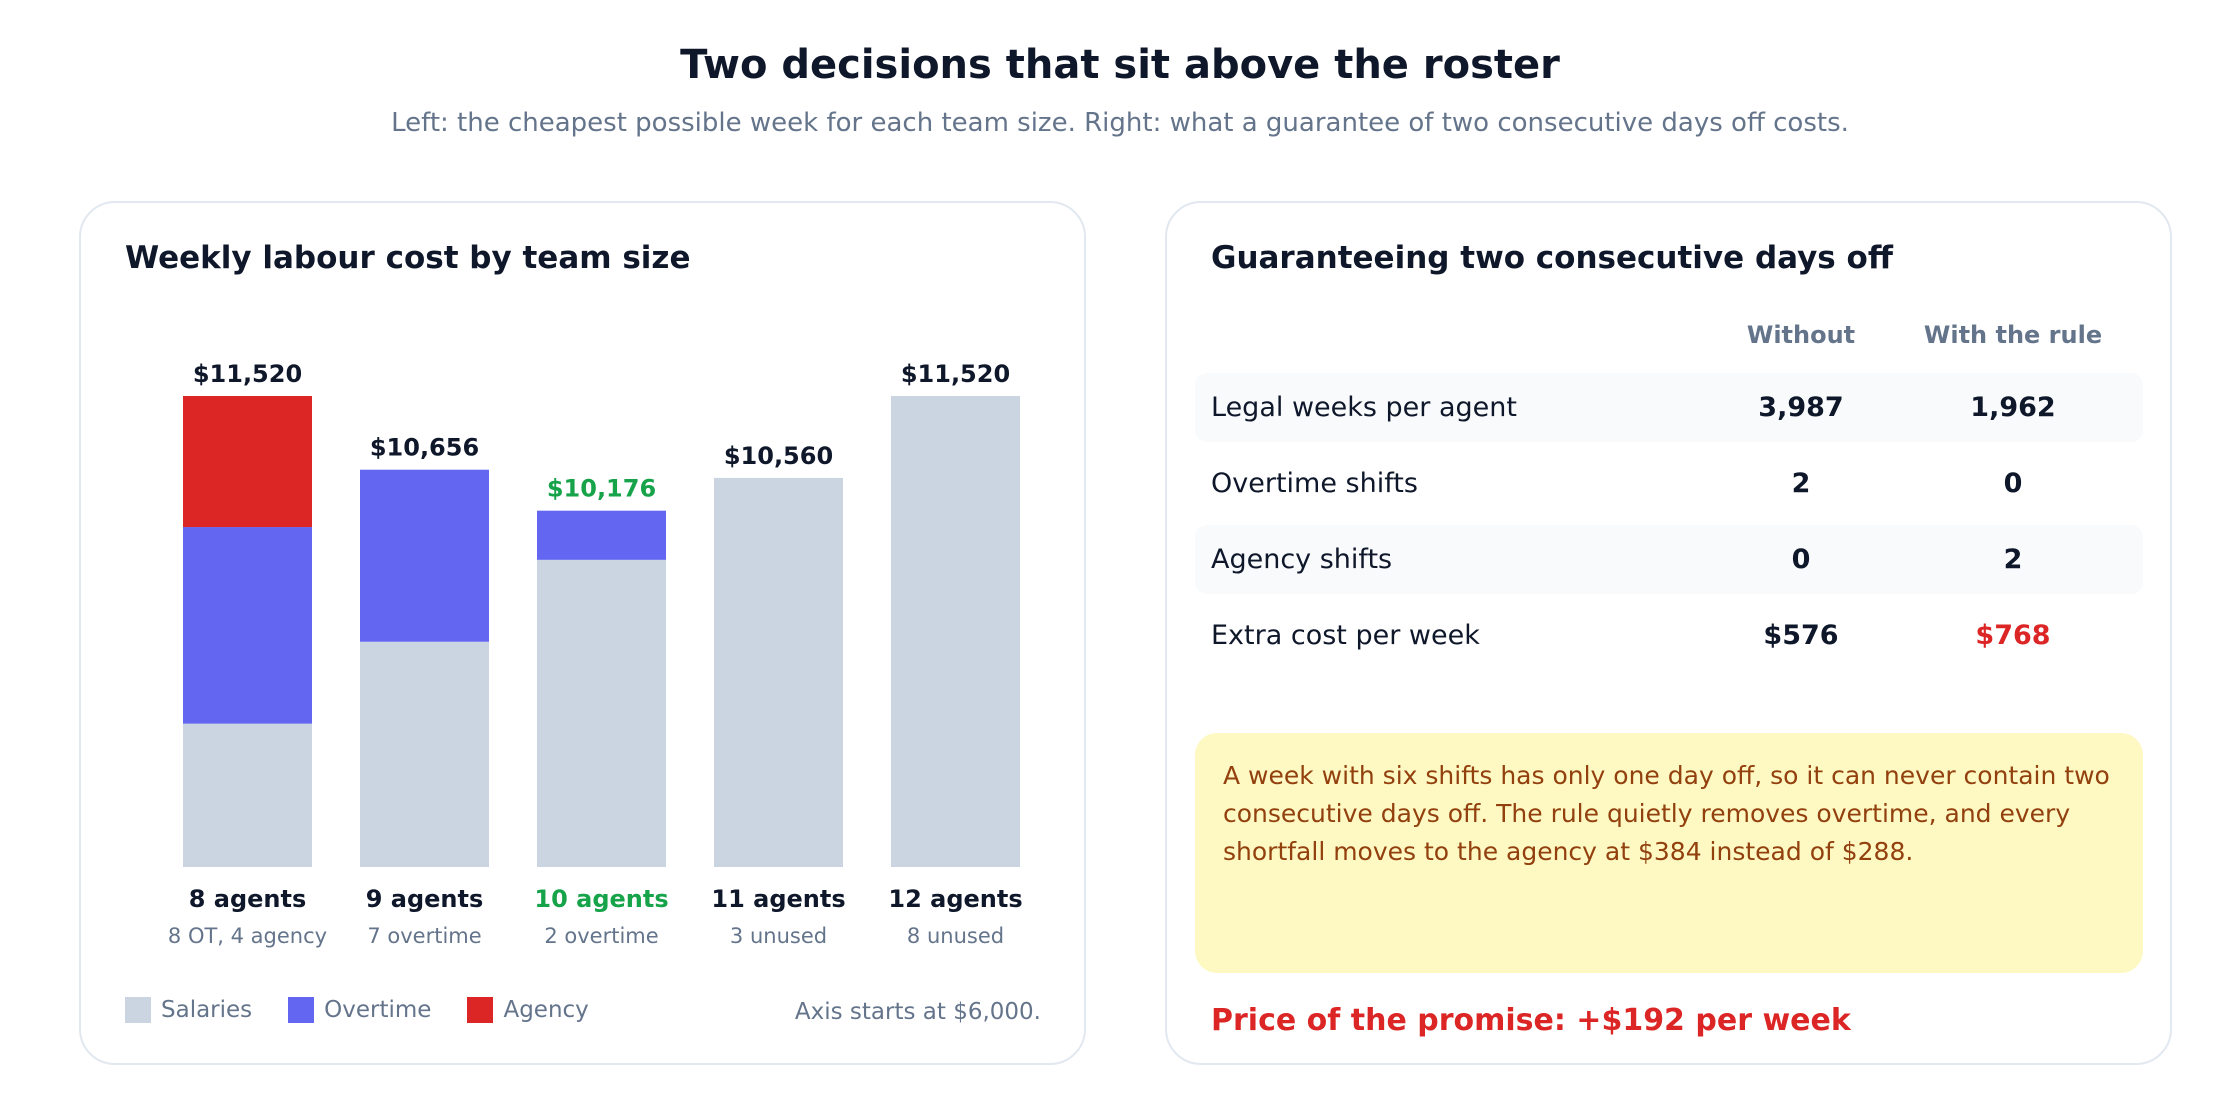 The height and width of the screenshot is (1120, 2240). I want to click on table-row: Extra cost per week $576 $768, so click(1669, 635).